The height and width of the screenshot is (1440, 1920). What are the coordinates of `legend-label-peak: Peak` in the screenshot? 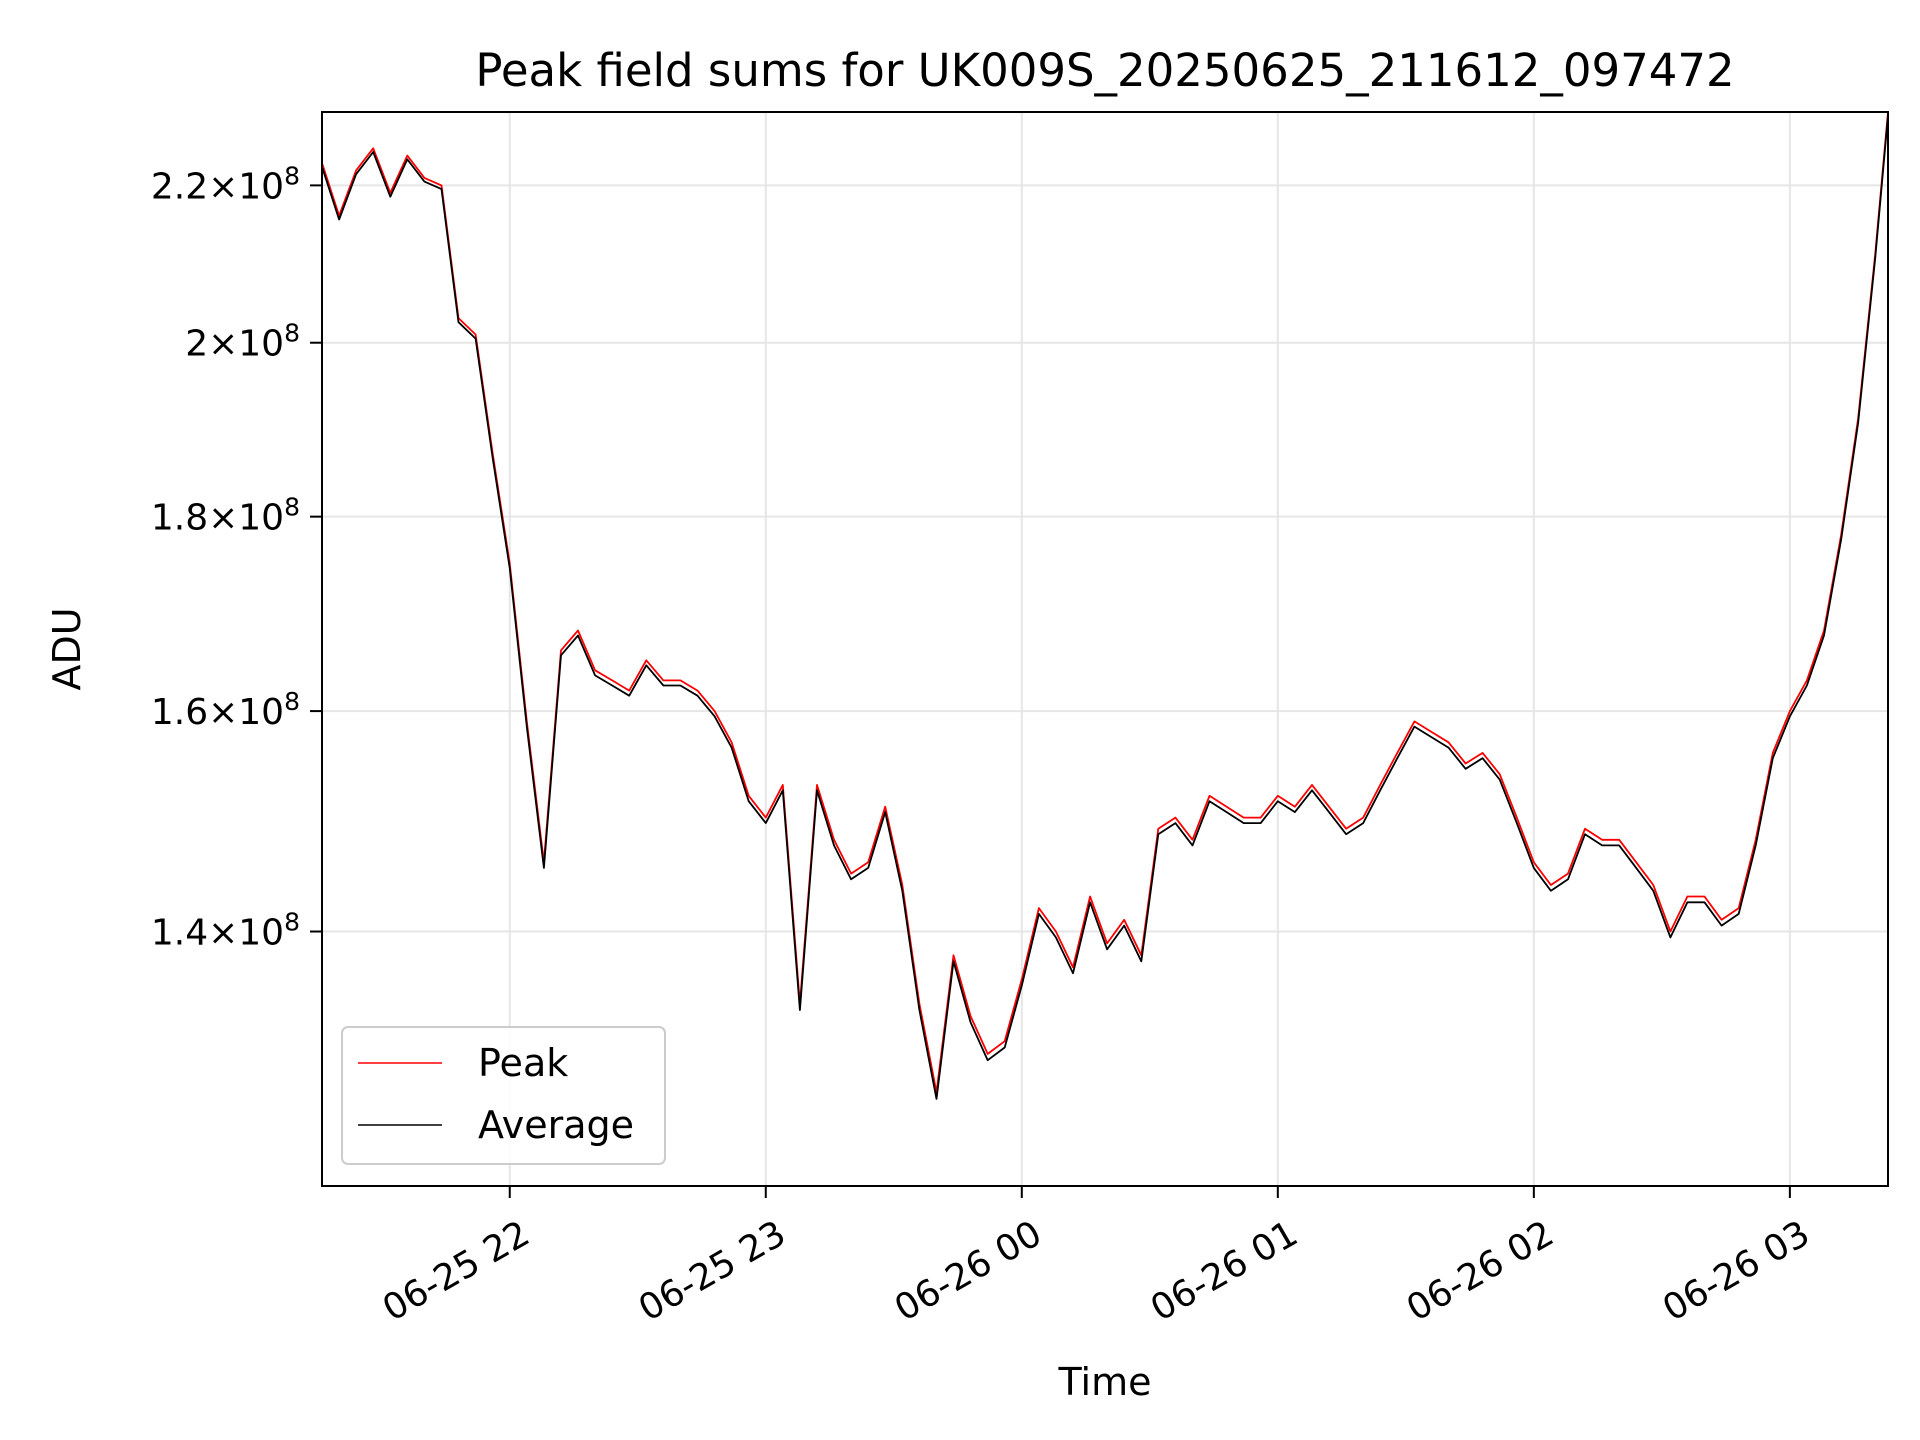 It's located at (523, 1063).